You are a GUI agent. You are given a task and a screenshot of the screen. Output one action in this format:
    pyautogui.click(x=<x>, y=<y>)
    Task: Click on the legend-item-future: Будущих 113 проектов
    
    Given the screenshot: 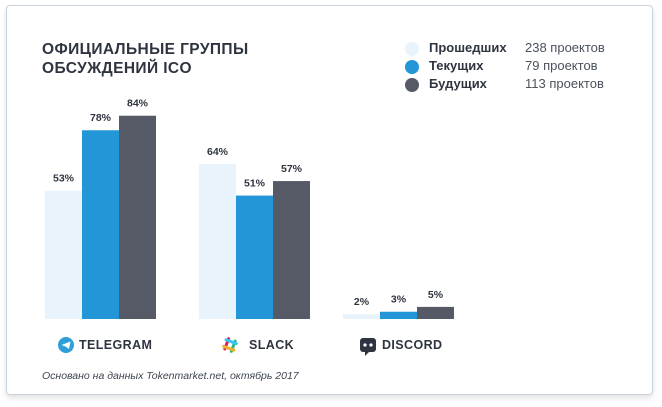 What is the action you would take?
    pyautogui.click(x=525, y=84)
    